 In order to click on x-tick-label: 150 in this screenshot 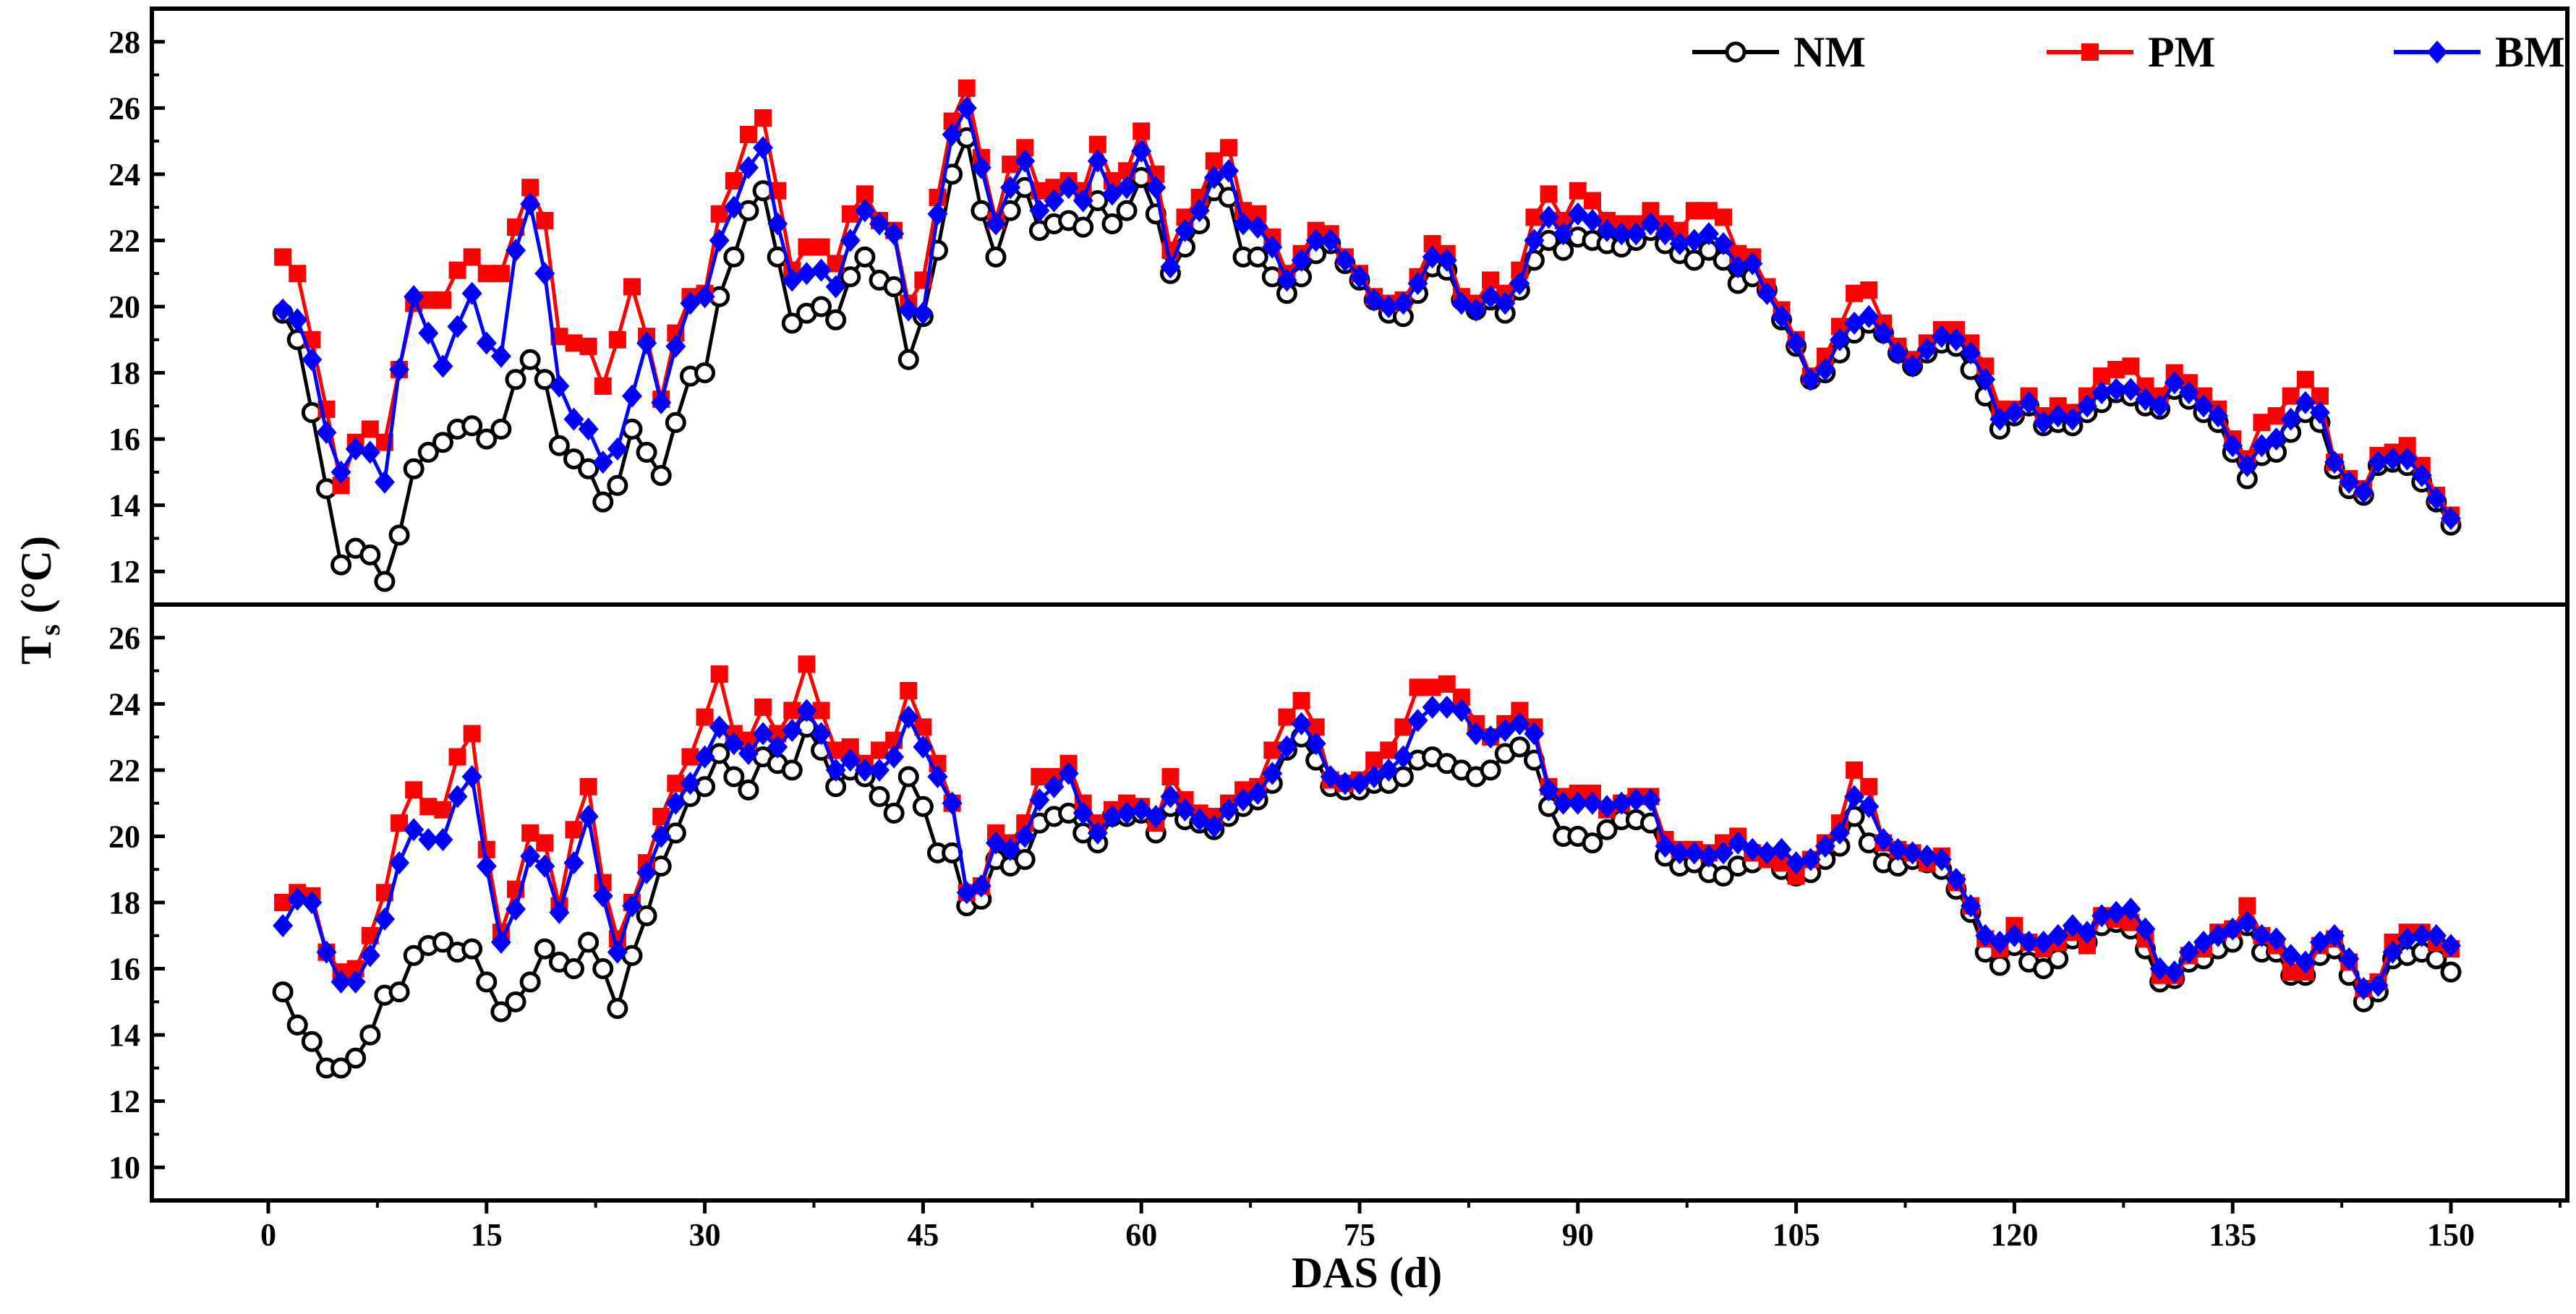, I will do `click(2451, 1235)`.